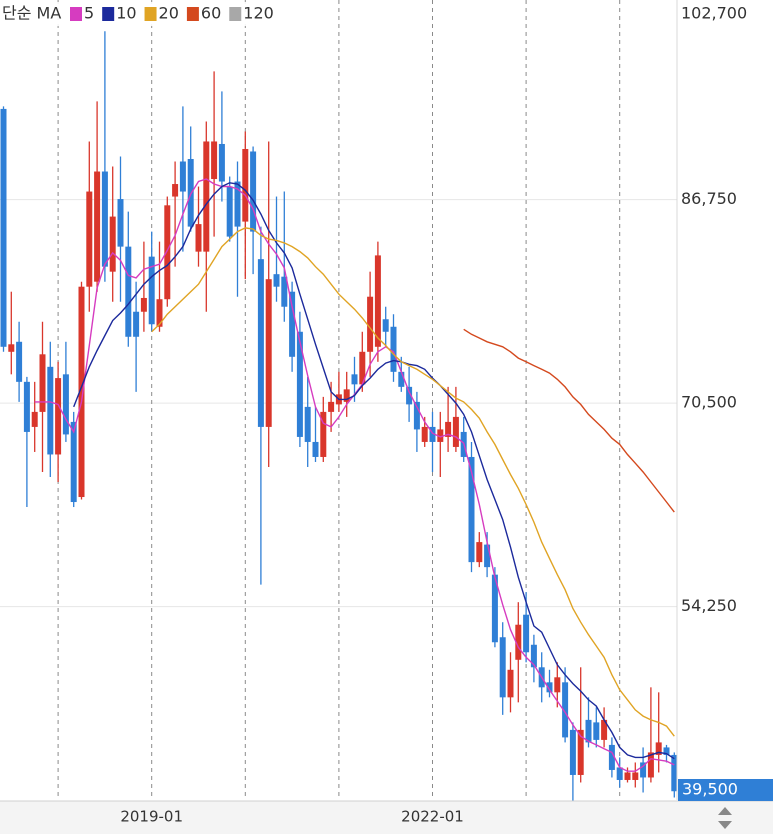 This screenshot has height=834, width=773. What do you see at coordinates (710, 789) in the screenshot?
I see `price-marker-label: 39,500` at bounding box center [710, 789].